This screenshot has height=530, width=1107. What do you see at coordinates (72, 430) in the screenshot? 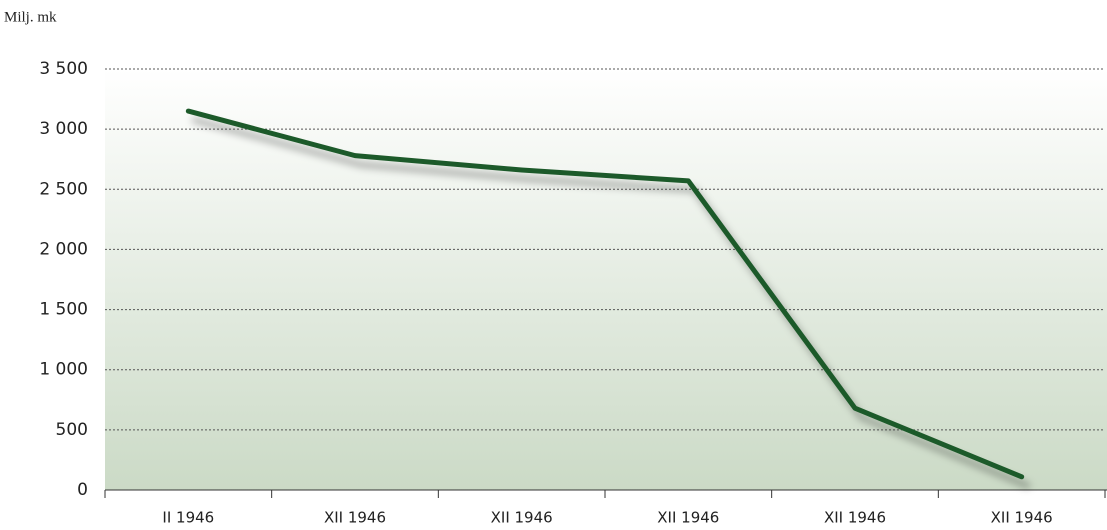
I see `y-tick-label: 500` at bounding box center [72, 430].